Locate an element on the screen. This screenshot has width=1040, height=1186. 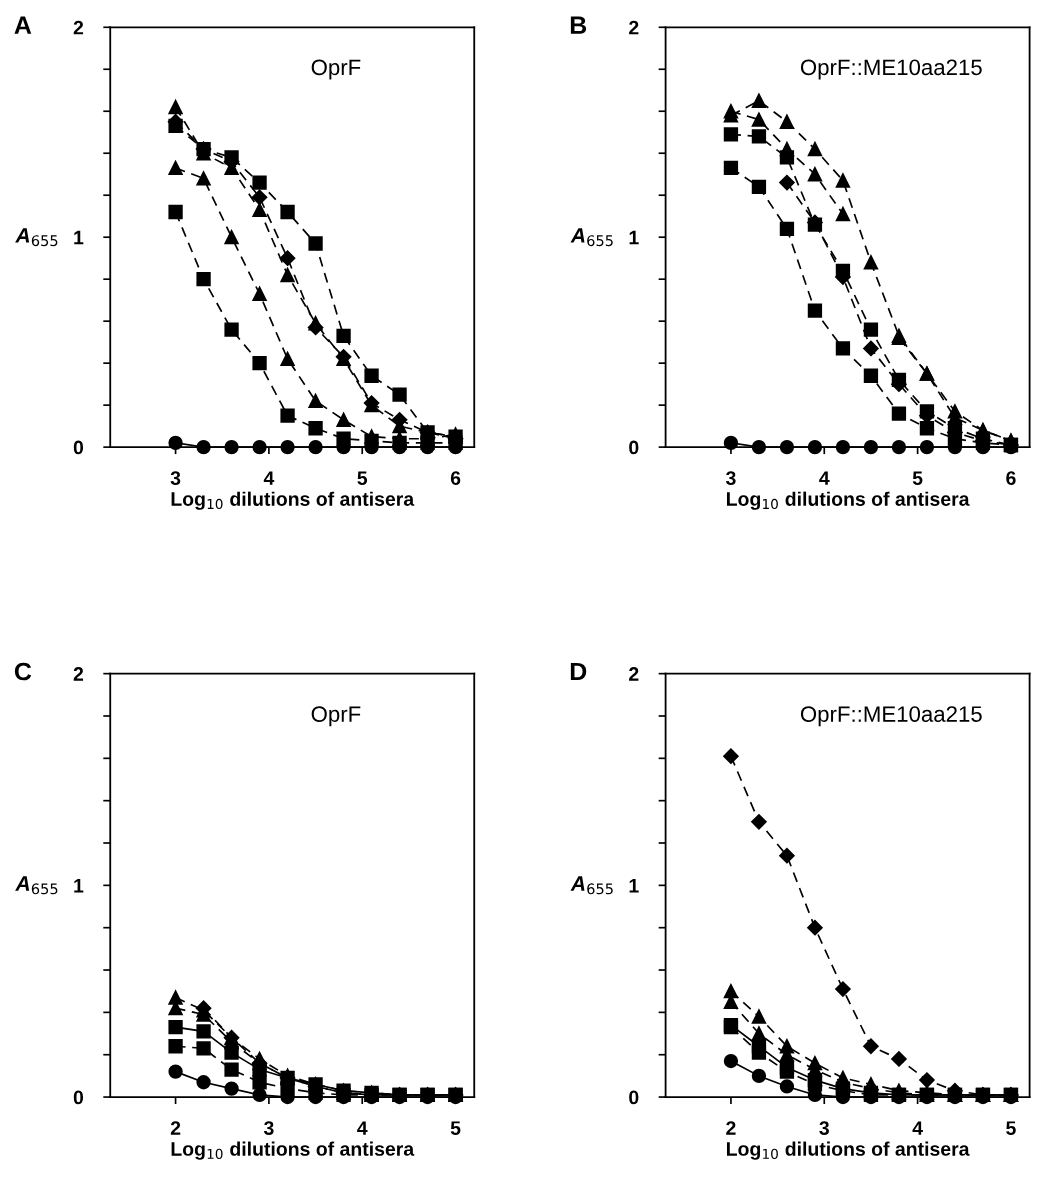
text: C is located at coordinates (23, 671).